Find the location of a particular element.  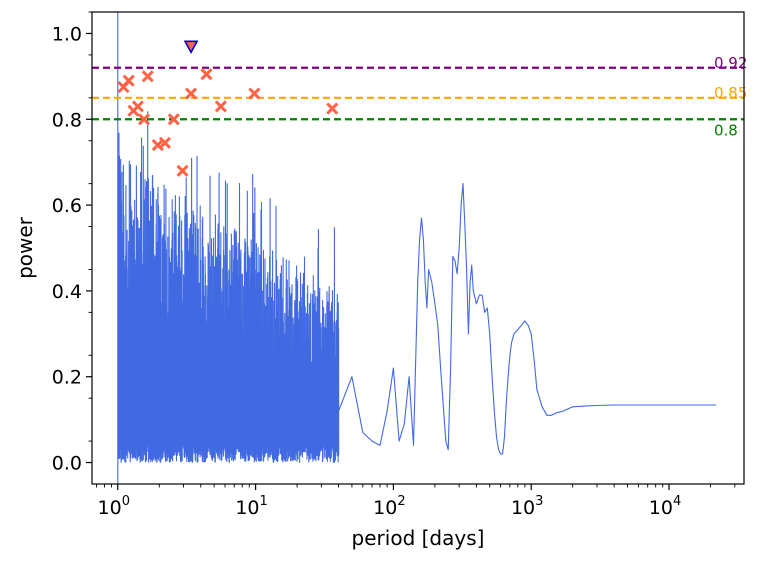

y-tick-label-5: 1.0 is located at coordinates (67, 34).